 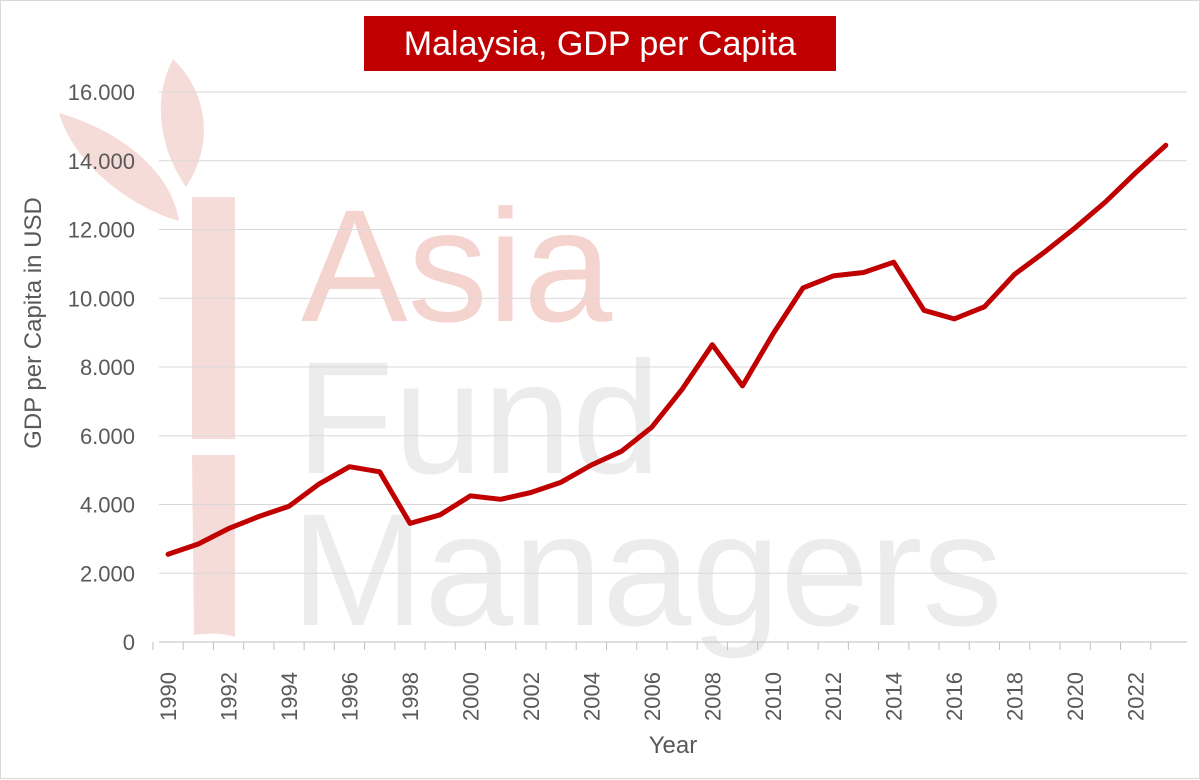 I want to click on x-tick-label: 2002, so click(x=531, y=696).